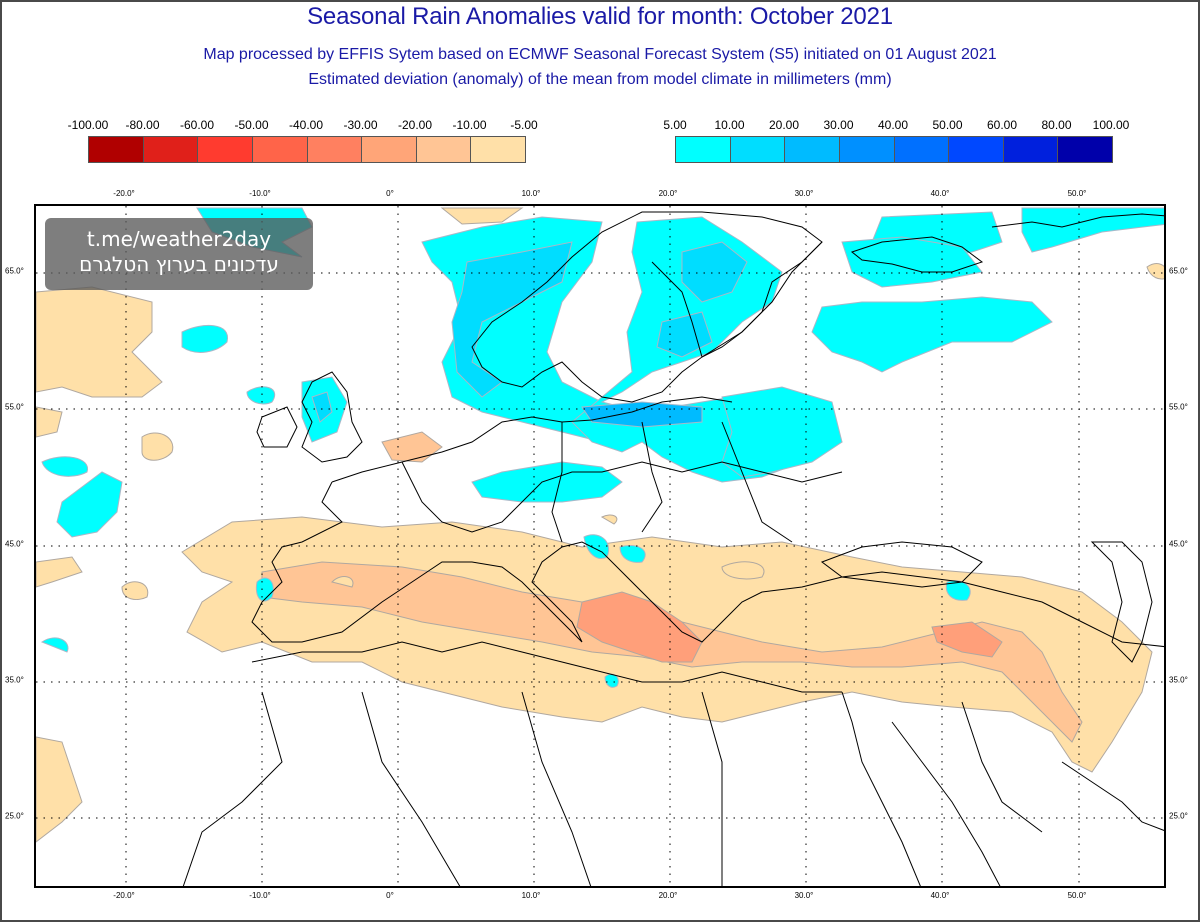 The height and width of the screenshot is (922, 1200). What do you see at coordinates (88, 125) in the screenshot?
I see `legend-label: -100.00` at bounding box center [88, 125].